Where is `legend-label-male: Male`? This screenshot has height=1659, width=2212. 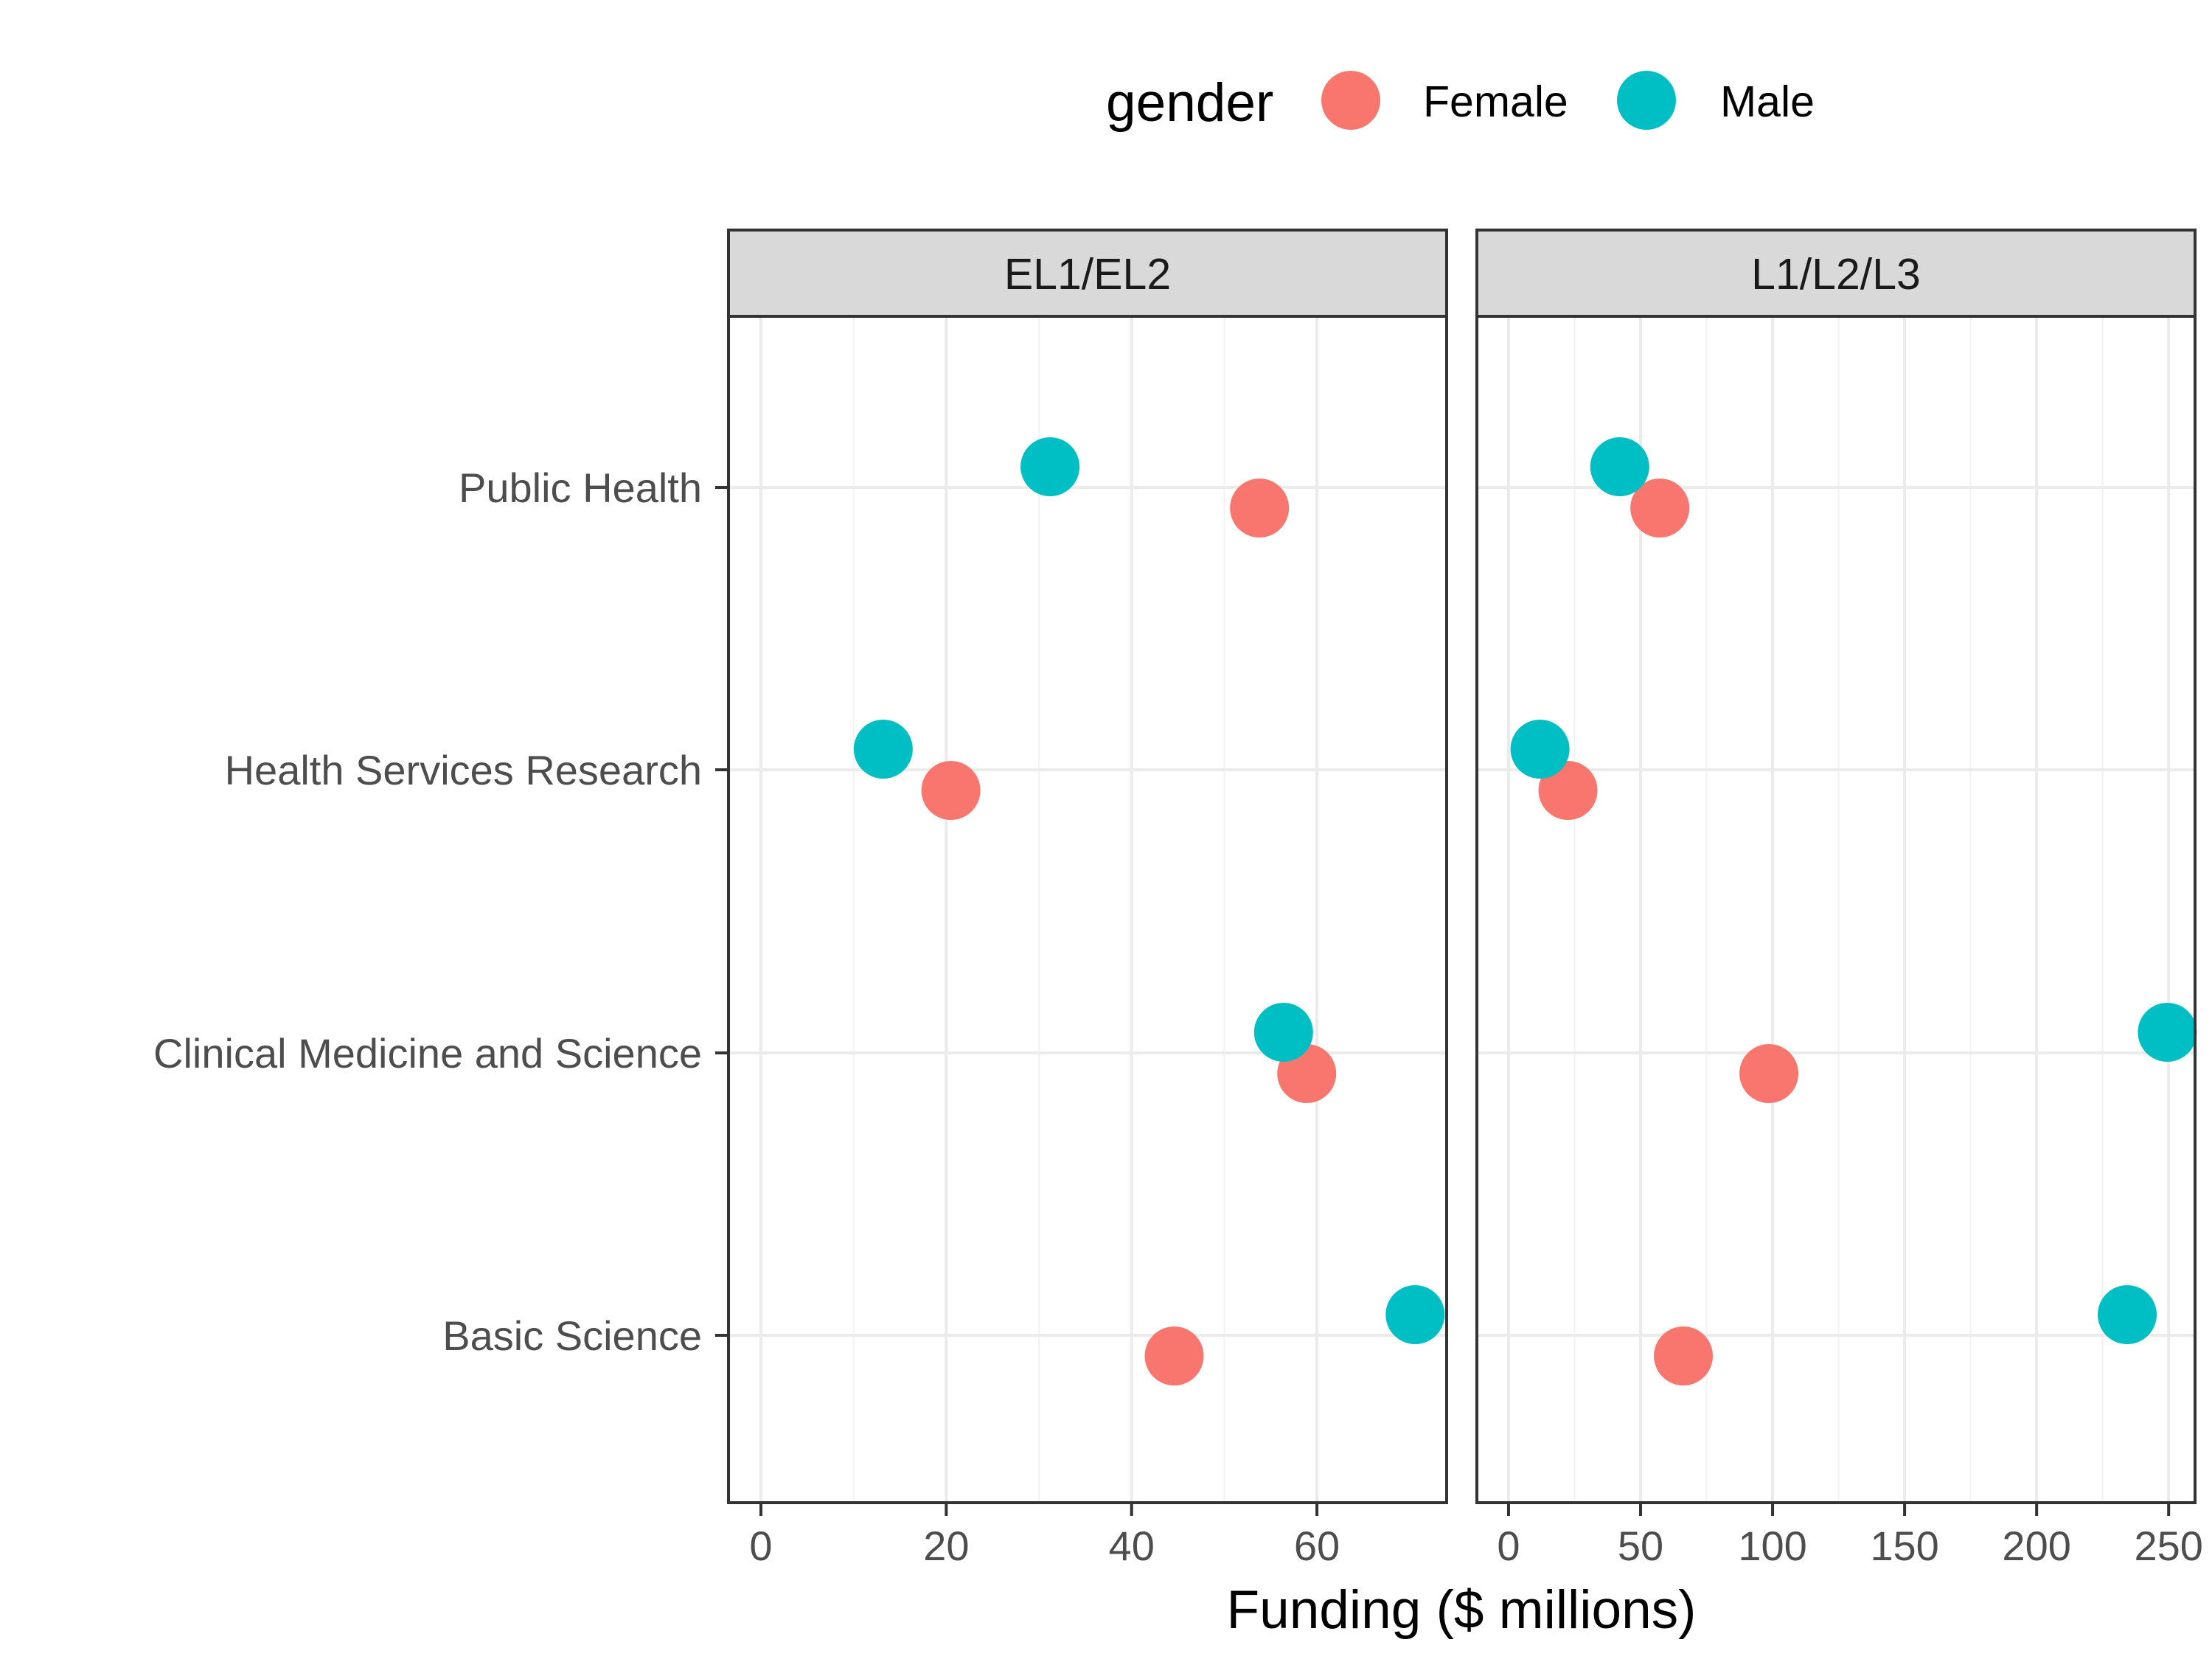 legend-label-male: Male is located at coordinates (1767, 101).